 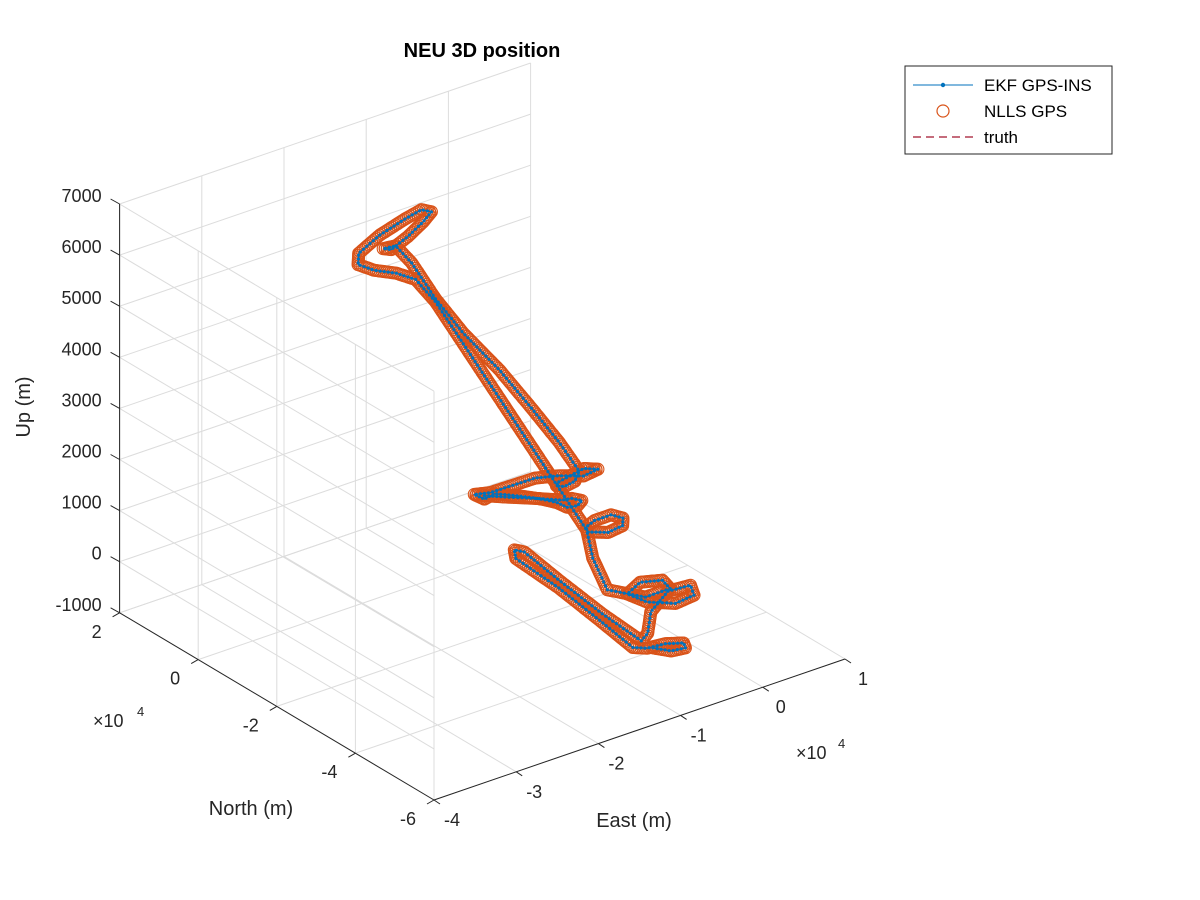 I want to click on y-tick-label: 2, so click(x=97, y=632).